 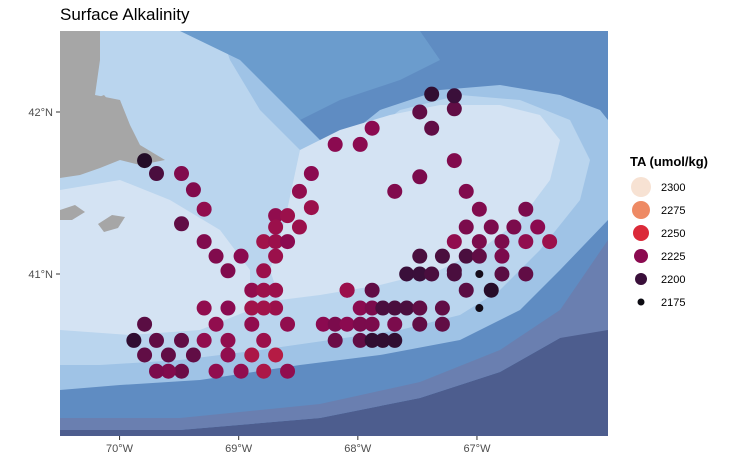 I want to click on land-layer, so click(x=112, y=131).